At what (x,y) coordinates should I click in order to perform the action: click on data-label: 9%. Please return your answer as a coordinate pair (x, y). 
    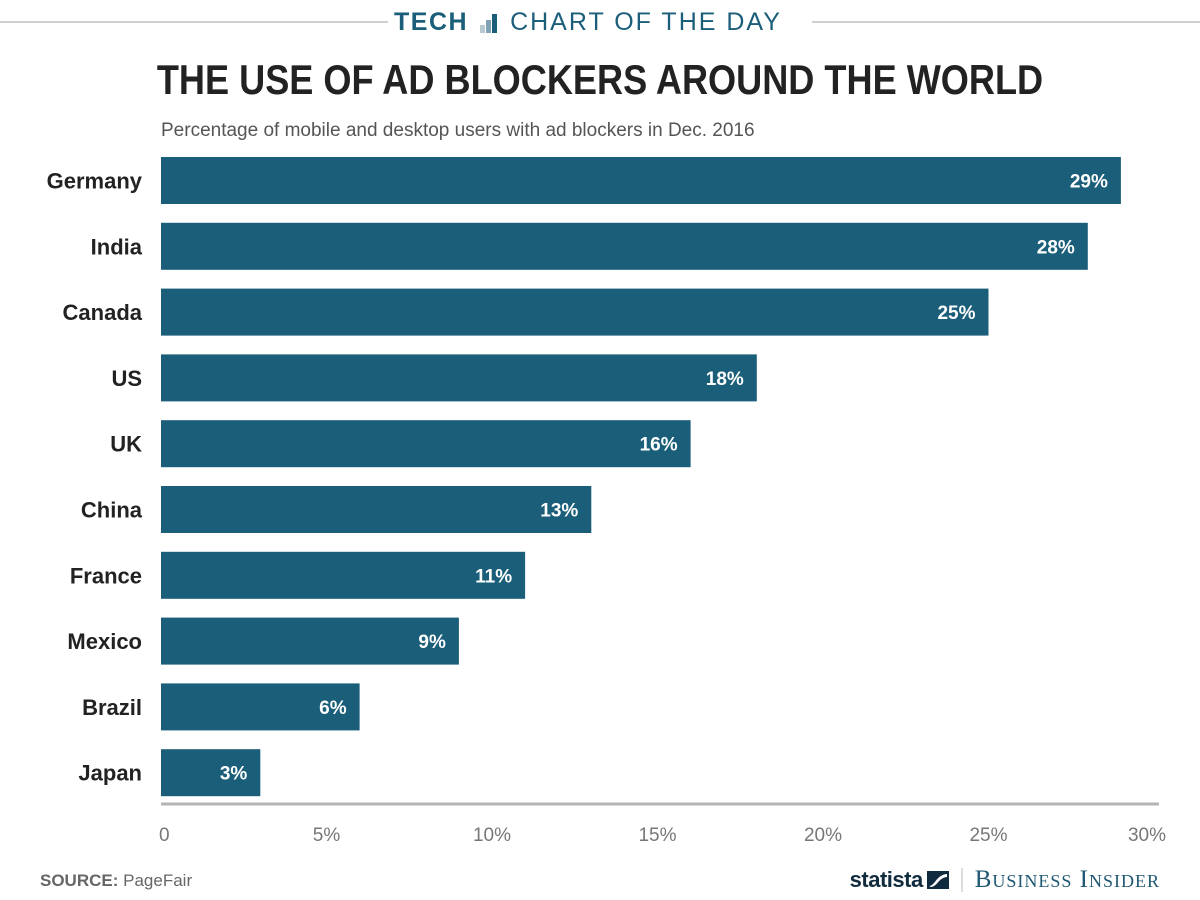
    Looking at the image, I should click on (432, 642).